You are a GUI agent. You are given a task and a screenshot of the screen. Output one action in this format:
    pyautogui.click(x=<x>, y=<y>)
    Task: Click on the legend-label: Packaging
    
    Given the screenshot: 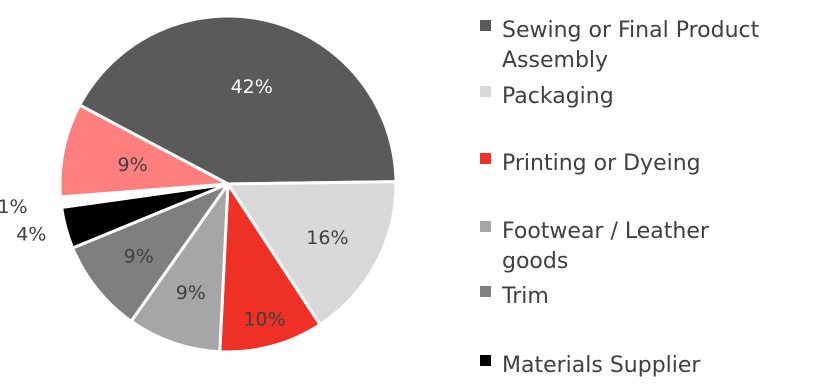 What is the action you would take?
    pyautogui.click(x=558, y=96)
    